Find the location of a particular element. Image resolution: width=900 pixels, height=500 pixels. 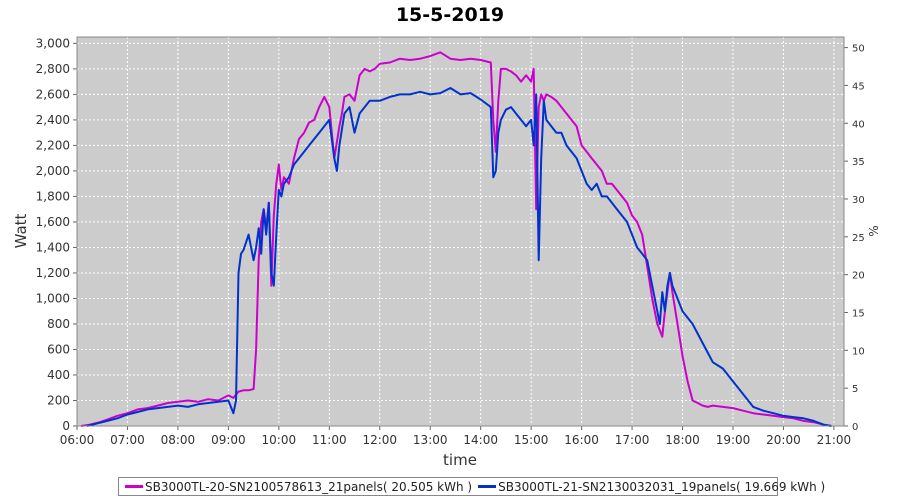

y-tick-label: 1,200 is located at coordinates (53, 273).